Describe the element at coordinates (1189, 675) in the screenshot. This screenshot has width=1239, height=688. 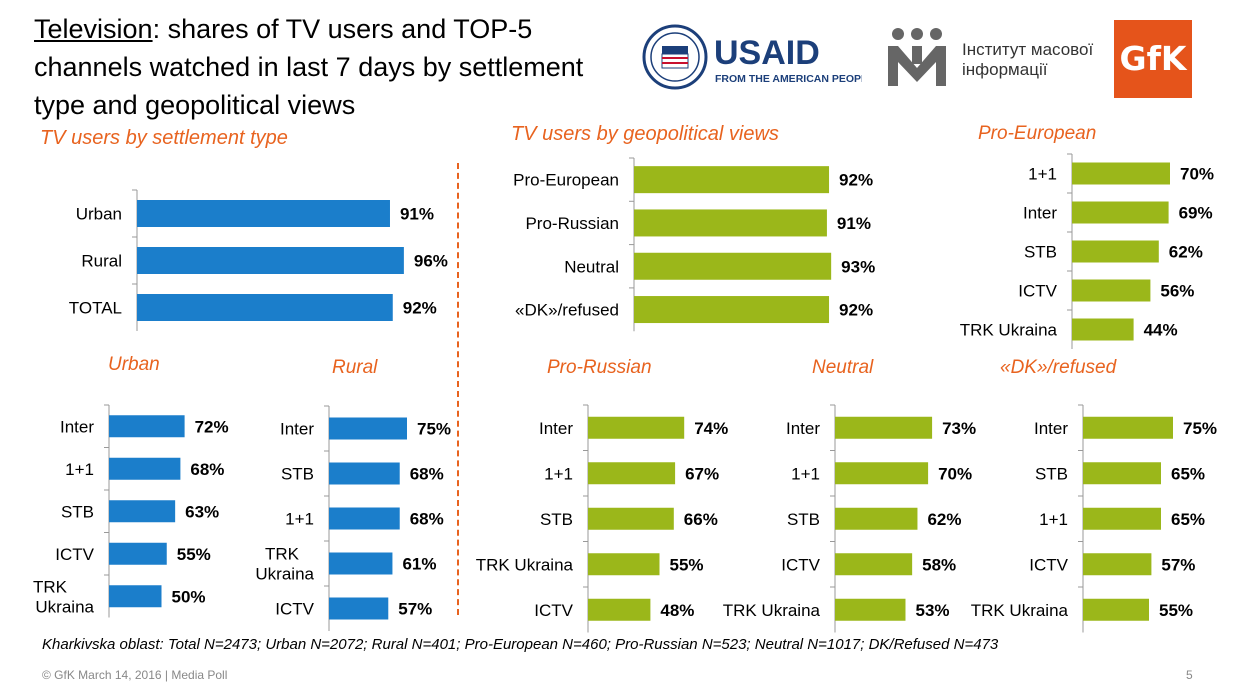
I see `page-number: 5` at that location.